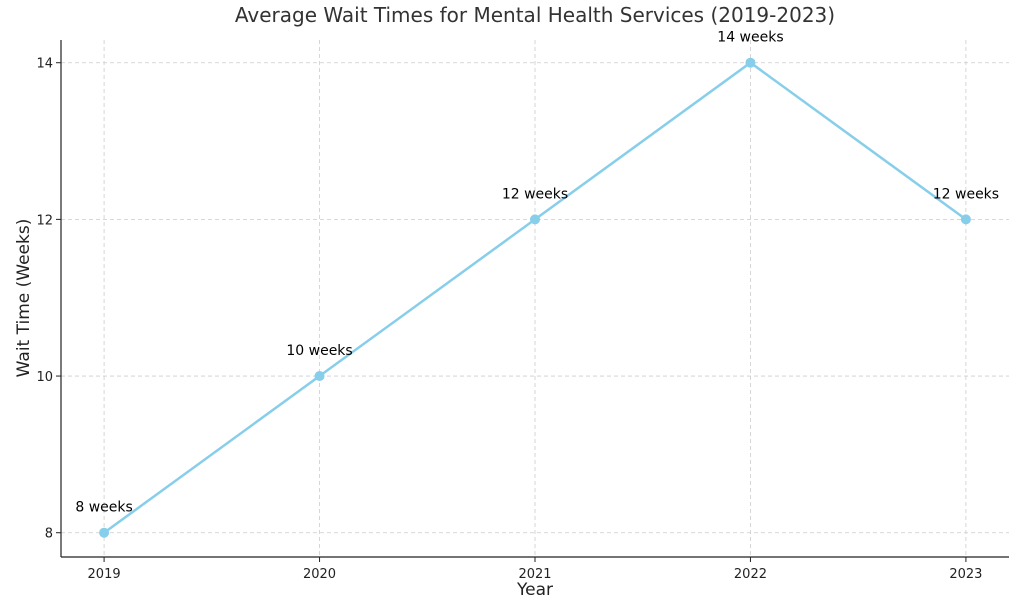 The image size is (1024, 614). What do you see at coordinates (750, 38) in the screenshot?
I see `data-label: 14 weeks` at bounding box center [750, 38].